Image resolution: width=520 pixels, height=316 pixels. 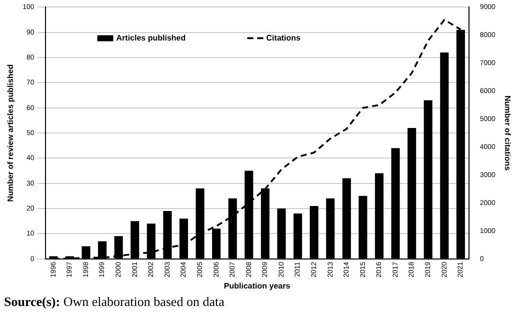 What do you see at coordinates (284, 37) in the screenshot?
I see `legend-label: Citations` at bounding box center [284, 37].